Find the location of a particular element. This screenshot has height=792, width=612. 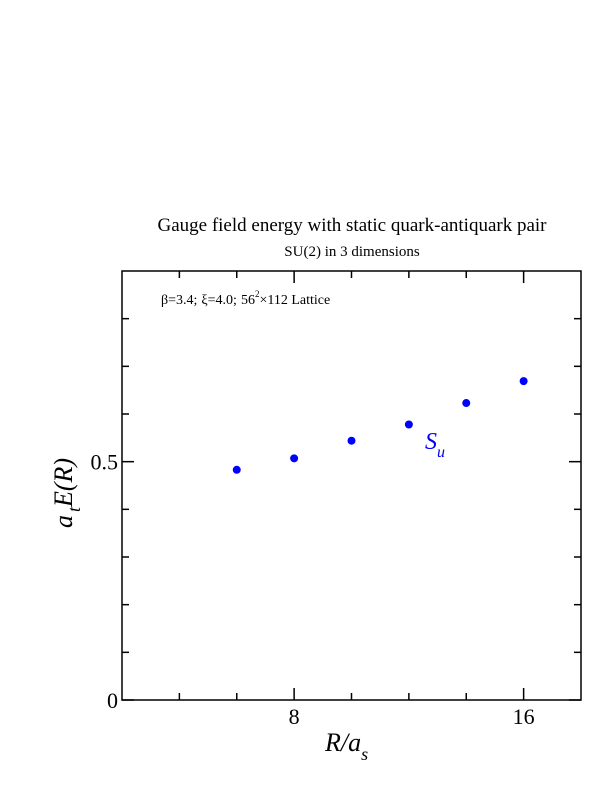

x-tick-label: 16 is located at coordinates (524, 716).